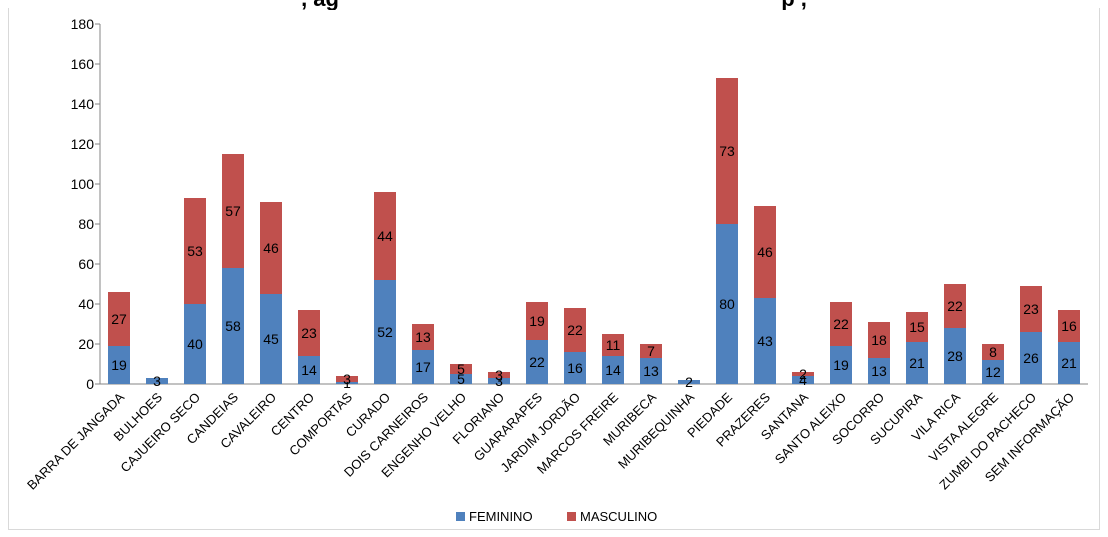 The image size is (1108, 537). I want to click on data-label-masculino: 18, so click(879, 340).